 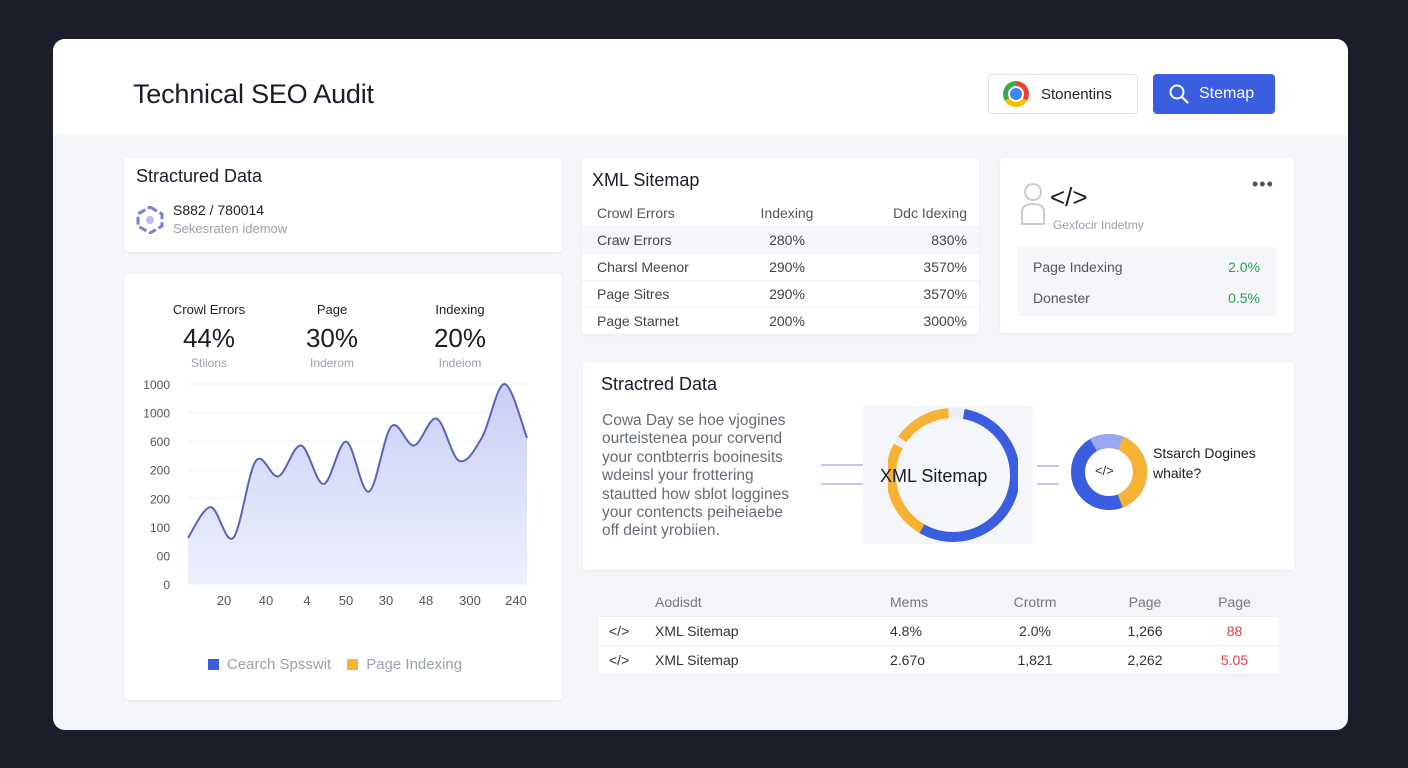 I want to click on legend-label: Page Indexing, so click(x=414, y=664).